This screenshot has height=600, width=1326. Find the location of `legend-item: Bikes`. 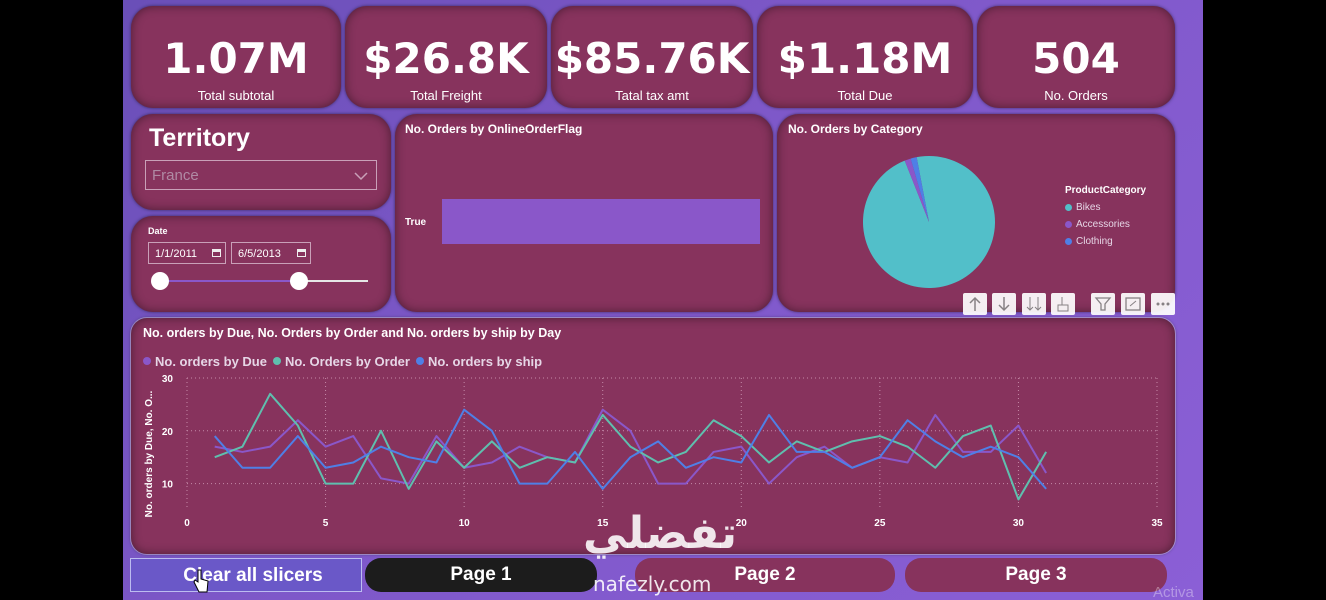

legend-item: Bikes is located at coordinates (1097, 207).